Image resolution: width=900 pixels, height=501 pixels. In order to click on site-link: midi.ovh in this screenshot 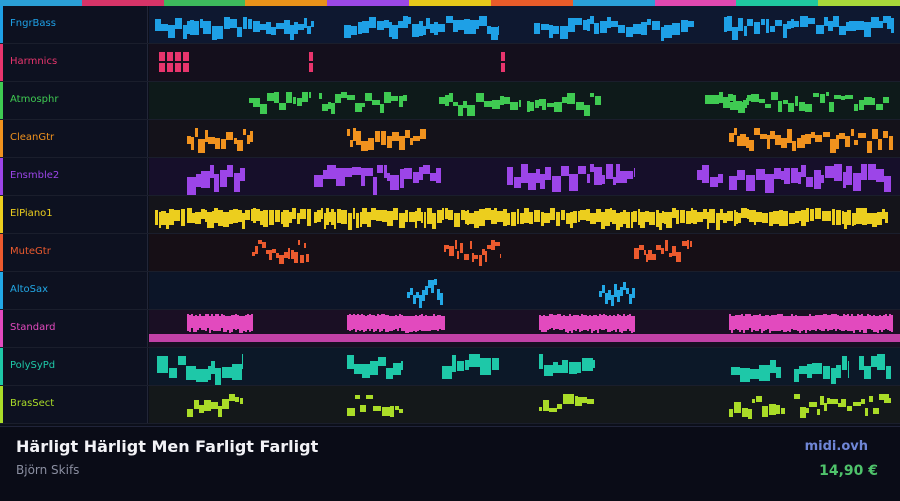, I will do `click(836, 446)`.